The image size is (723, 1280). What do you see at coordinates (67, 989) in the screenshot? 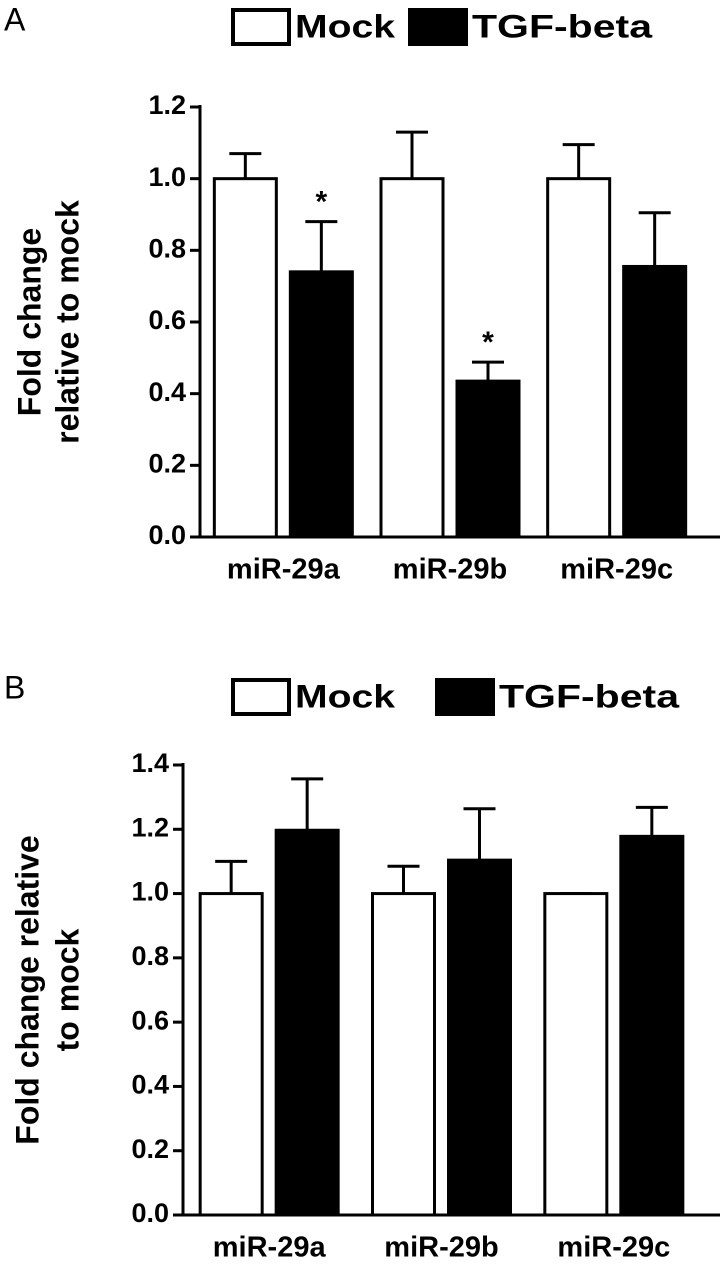
I see `y-axis-label: to mock` at bounding box center [67, 989].